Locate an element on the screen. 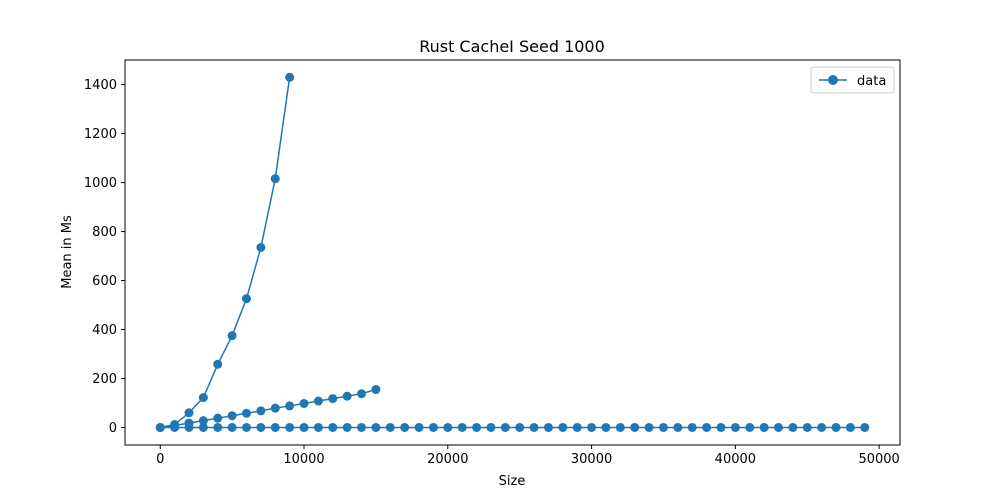 The width and height of the screenshot is (1000, 500). y-tick-label: 1200 is located at coordinates (100, 134).